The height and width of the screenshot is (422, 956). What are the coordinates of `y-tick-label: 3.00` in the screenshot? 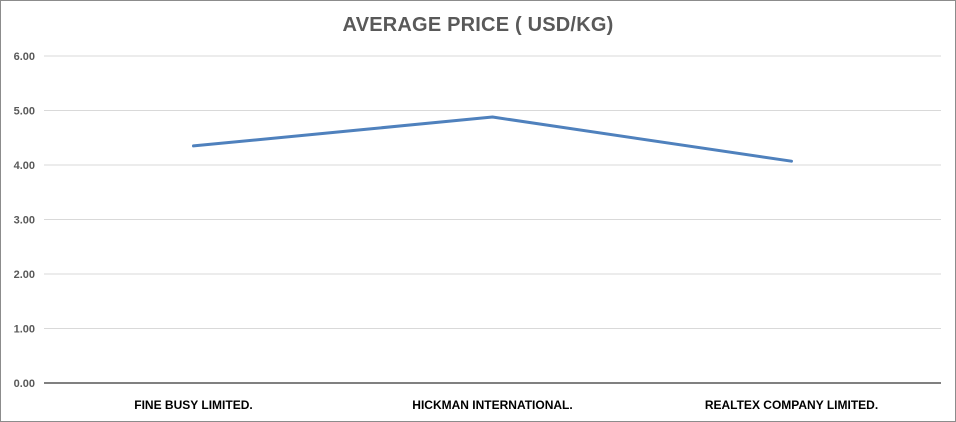 It's located at (24, 221).